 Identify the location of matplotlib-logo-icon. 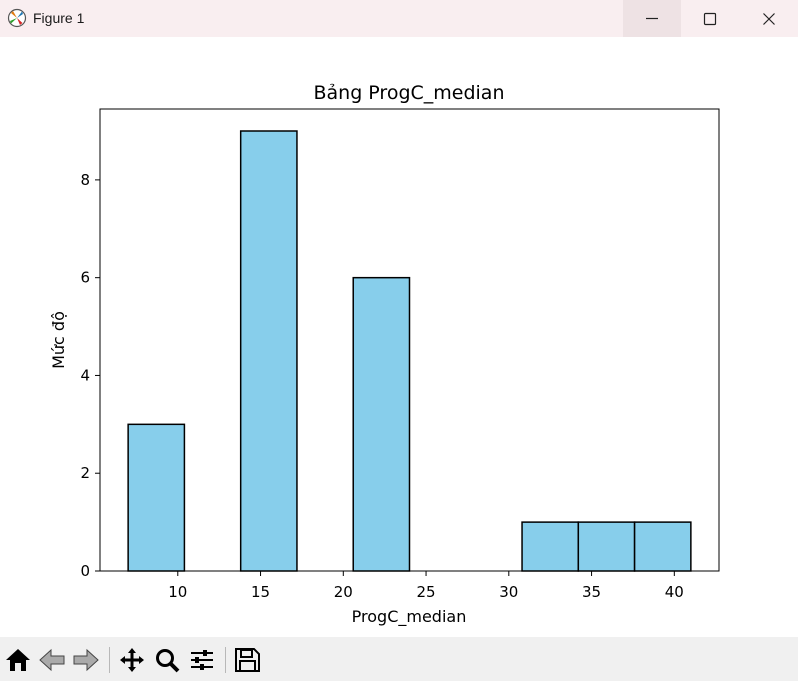
(17, 18).